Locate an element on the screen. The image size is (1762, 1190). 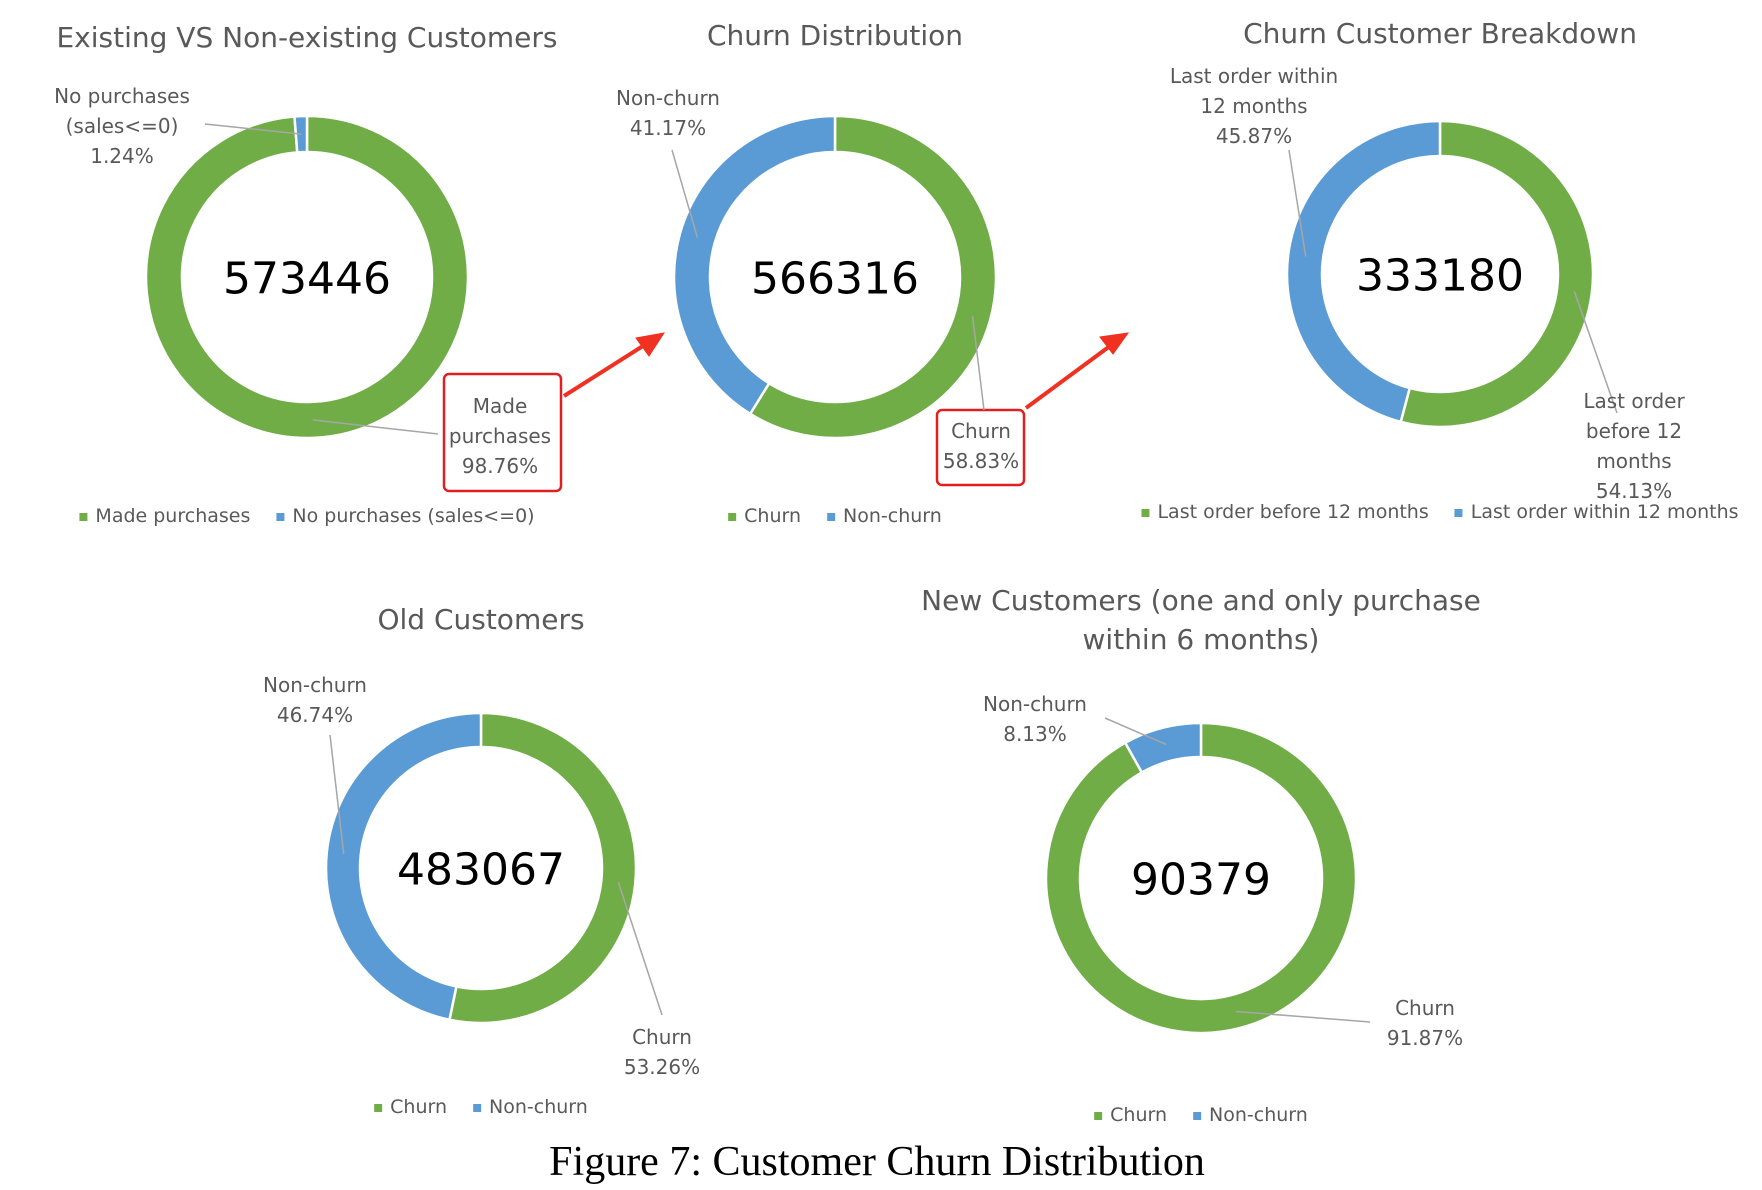
legend-item: Last order before 12 months is located at coordinates (1285, 512).